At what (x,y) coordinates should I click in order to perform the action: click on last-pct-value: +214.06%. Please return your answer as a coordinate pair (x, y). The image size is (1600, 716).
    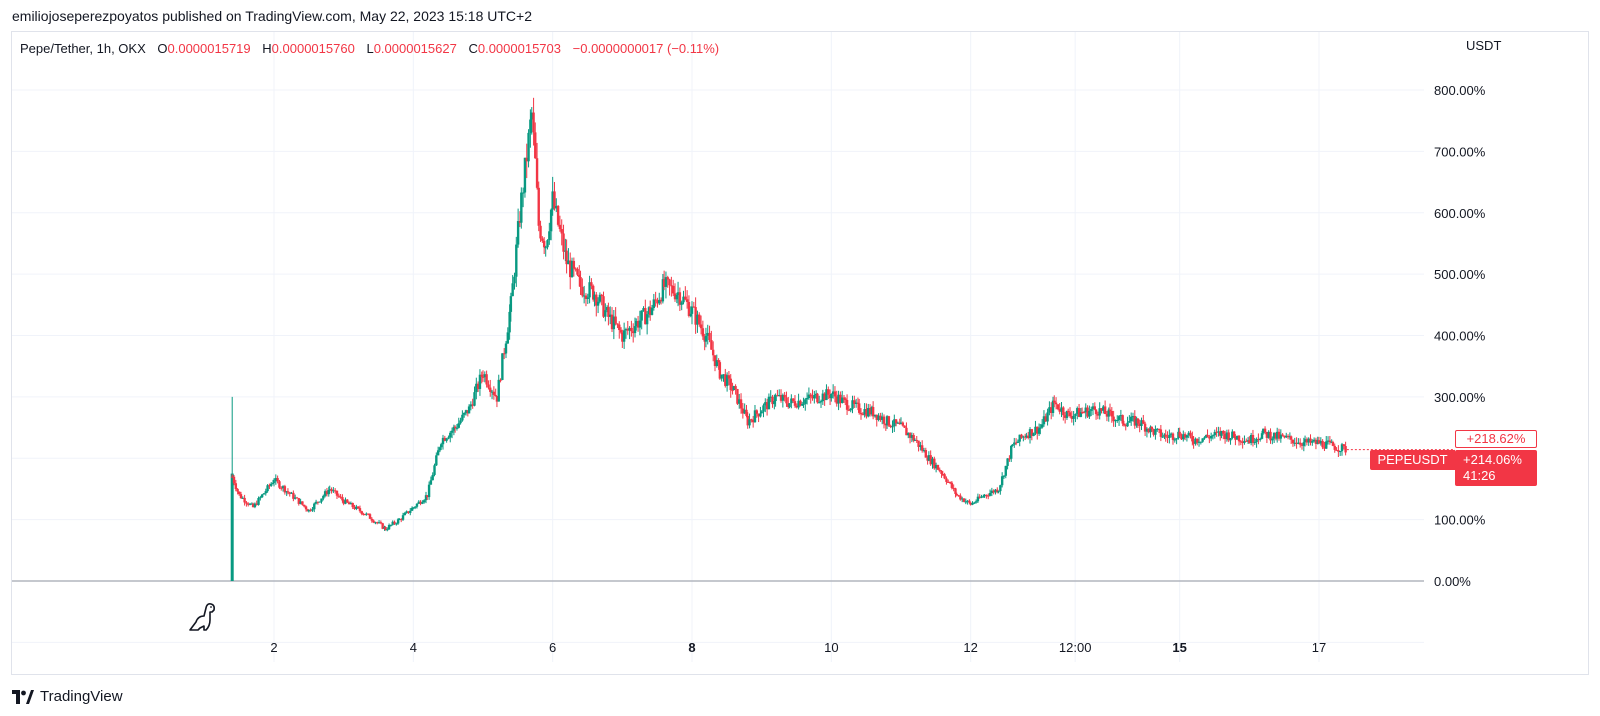
    Looking at the image, I should click on (1492, 459).